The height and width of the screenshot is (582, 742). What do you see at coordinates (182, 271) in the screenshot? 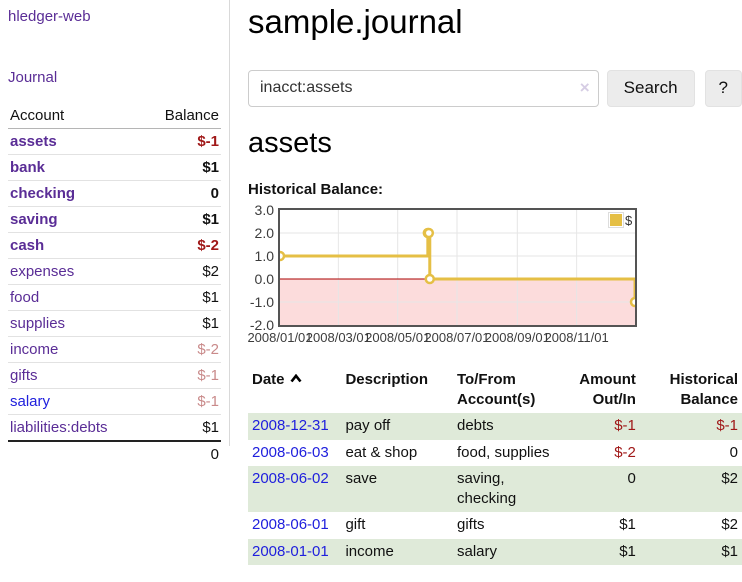
I see `account-balance: $2` at bounding box center [182, 271].